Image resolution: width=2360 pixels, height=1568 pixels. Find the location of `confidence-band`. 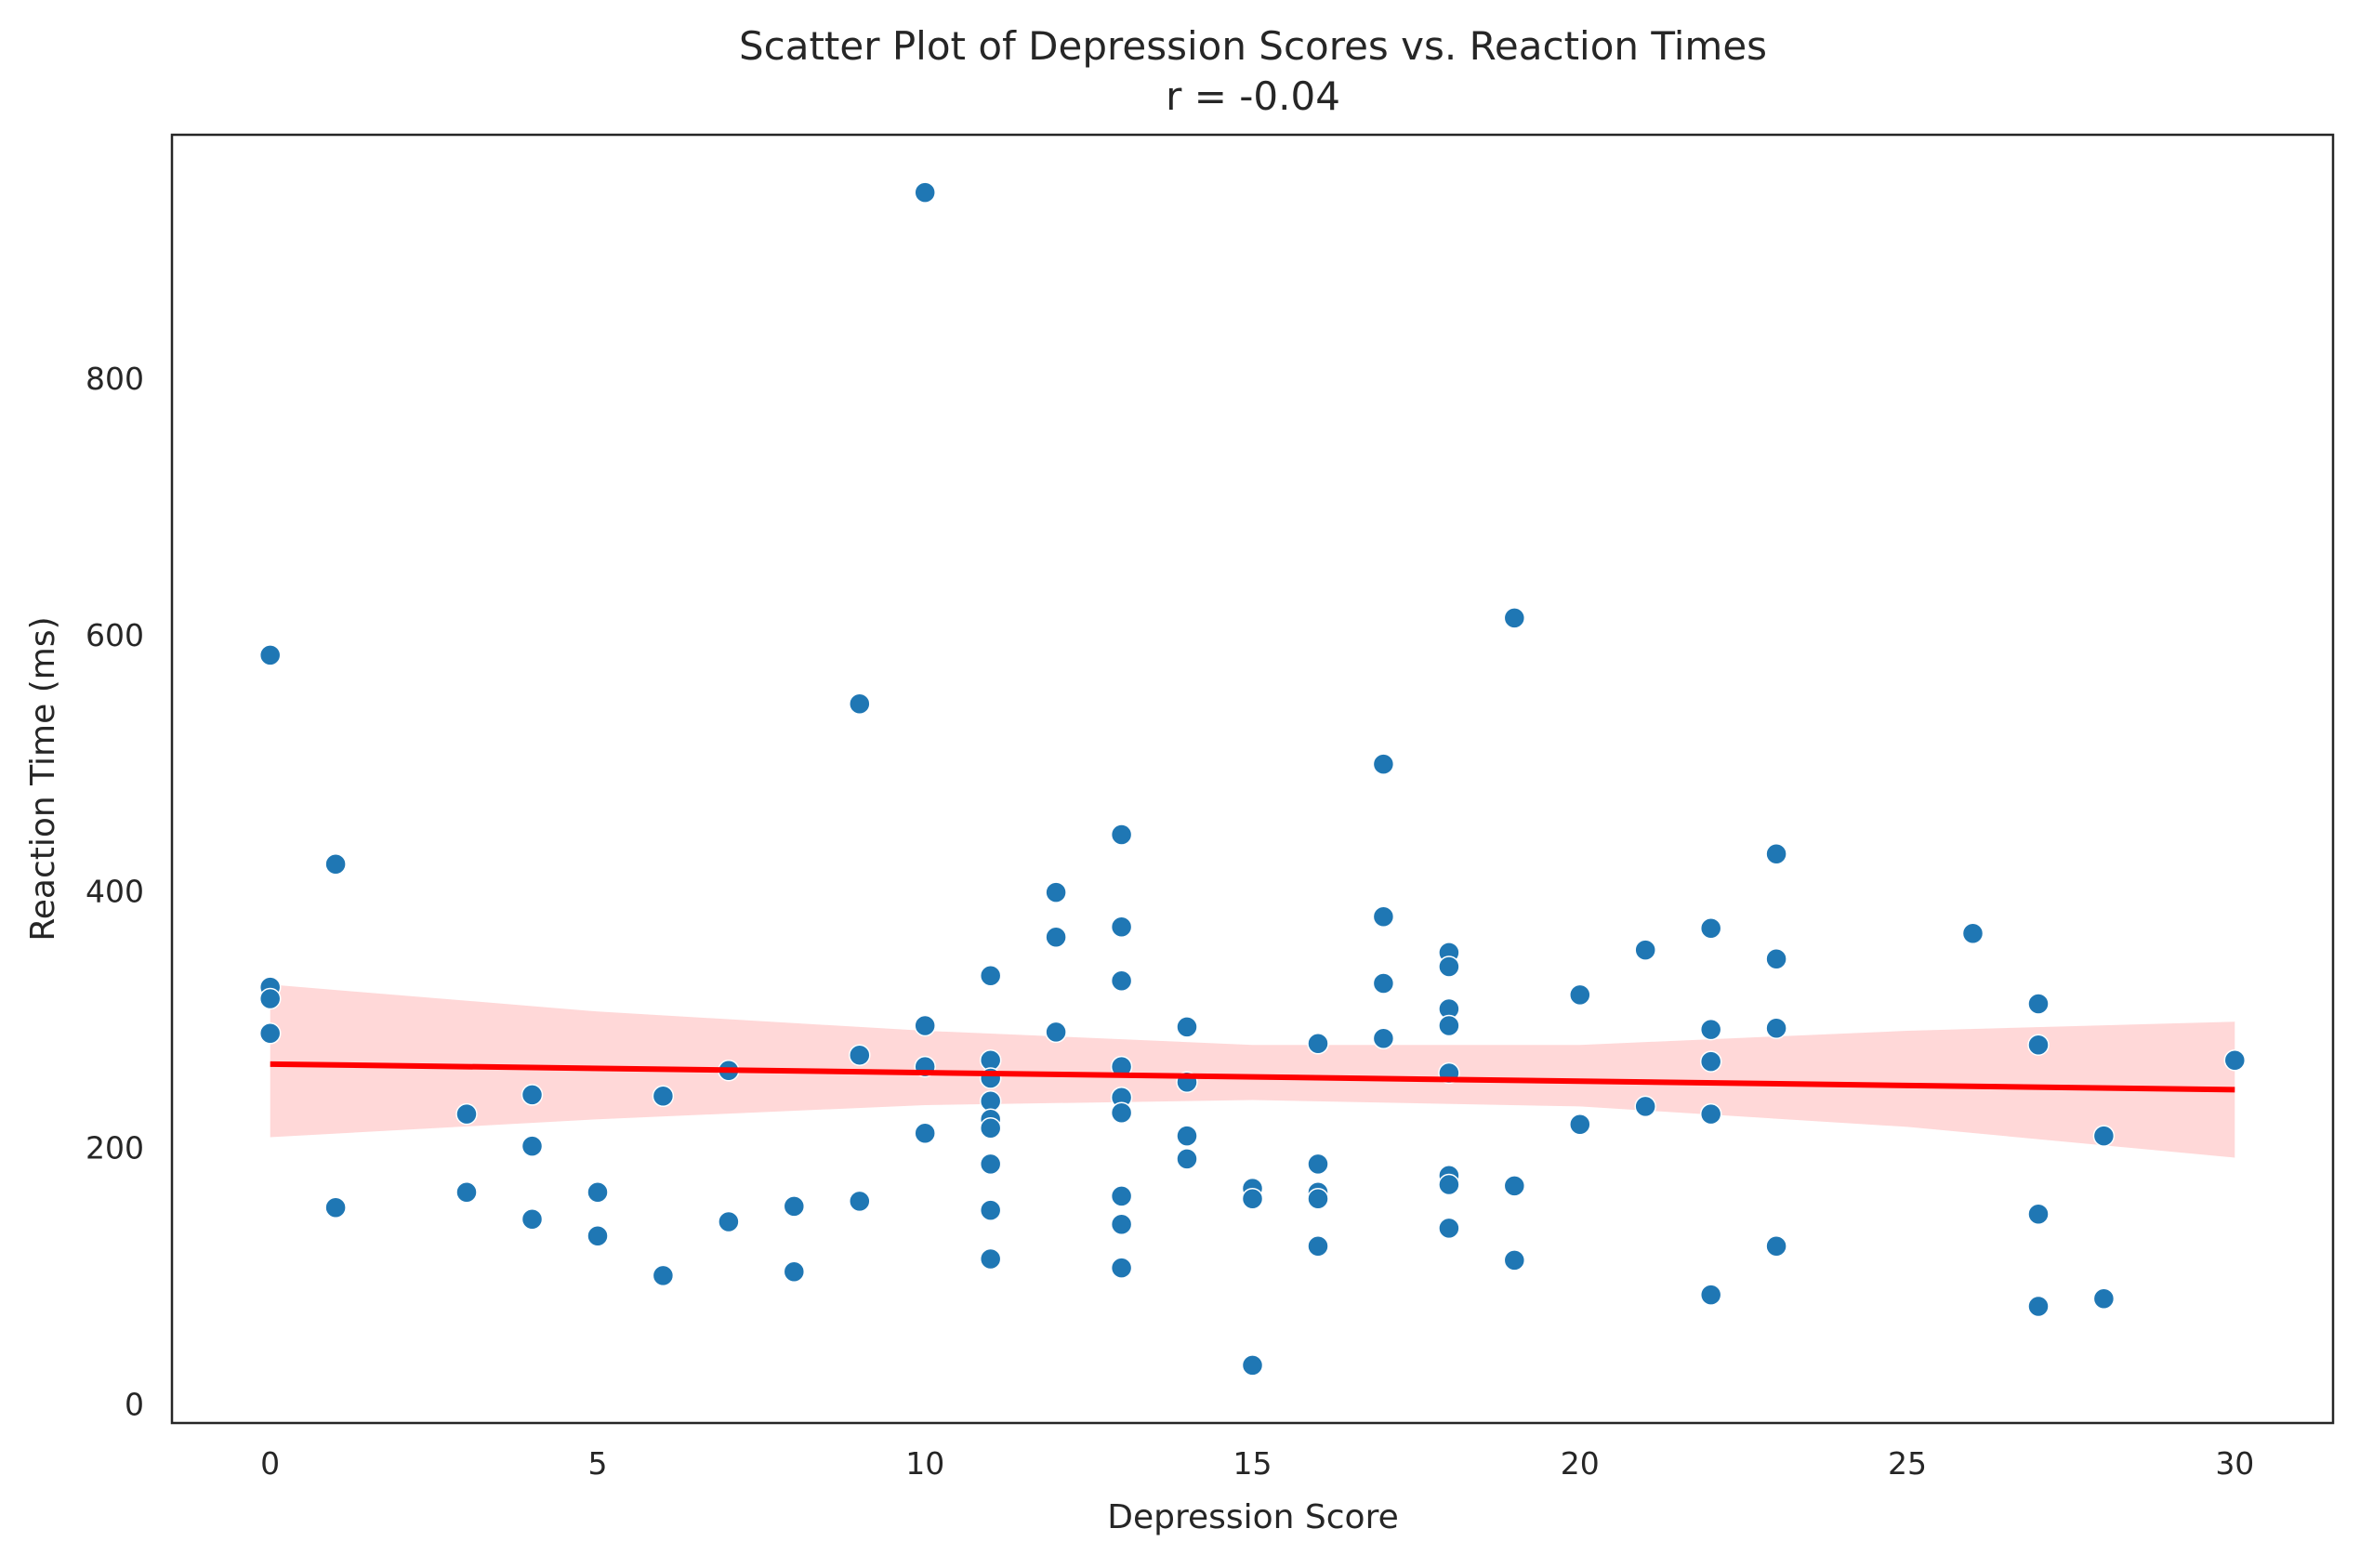

confidence-band is located at coordinates (1252, 1071).